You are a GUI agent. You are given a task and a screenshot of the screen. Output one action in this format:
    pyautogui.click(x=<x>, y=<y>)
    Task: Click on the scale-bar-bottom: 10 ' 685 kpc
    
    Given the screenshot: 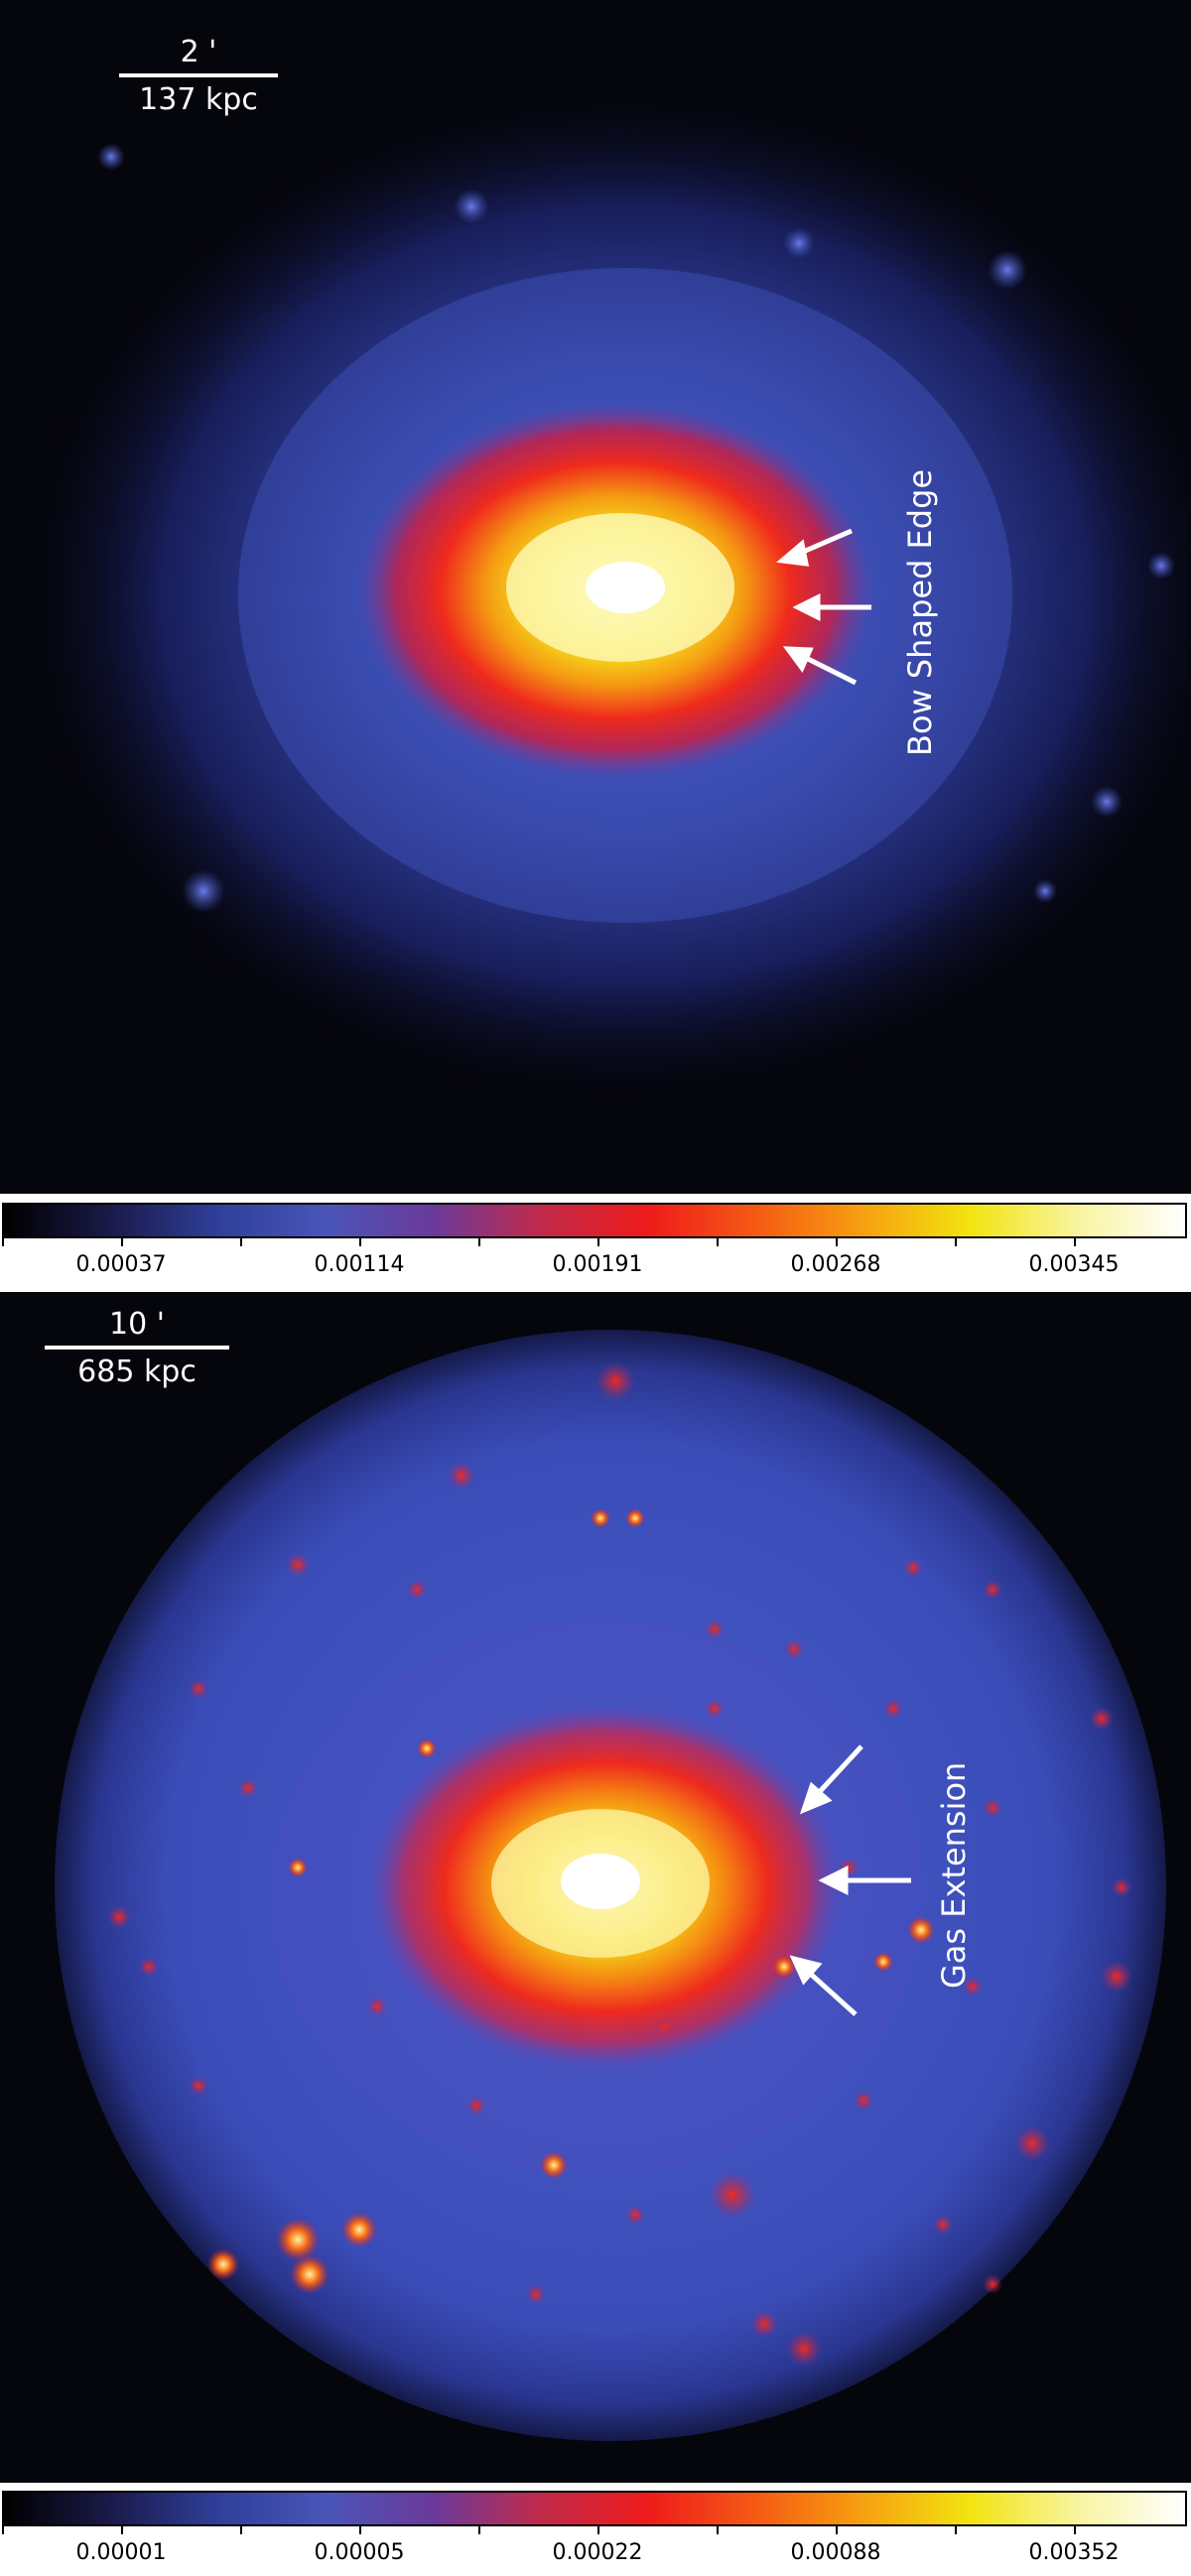 What is the action you would take?
    pyautogui.click(x=137, y=1349)
    